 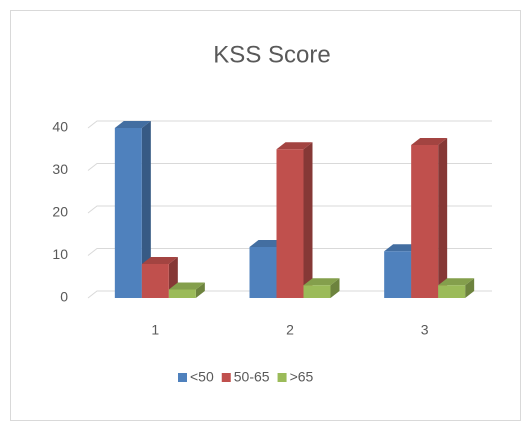 I want to click on x-tick-label: 1, so click(x=155, y=330).